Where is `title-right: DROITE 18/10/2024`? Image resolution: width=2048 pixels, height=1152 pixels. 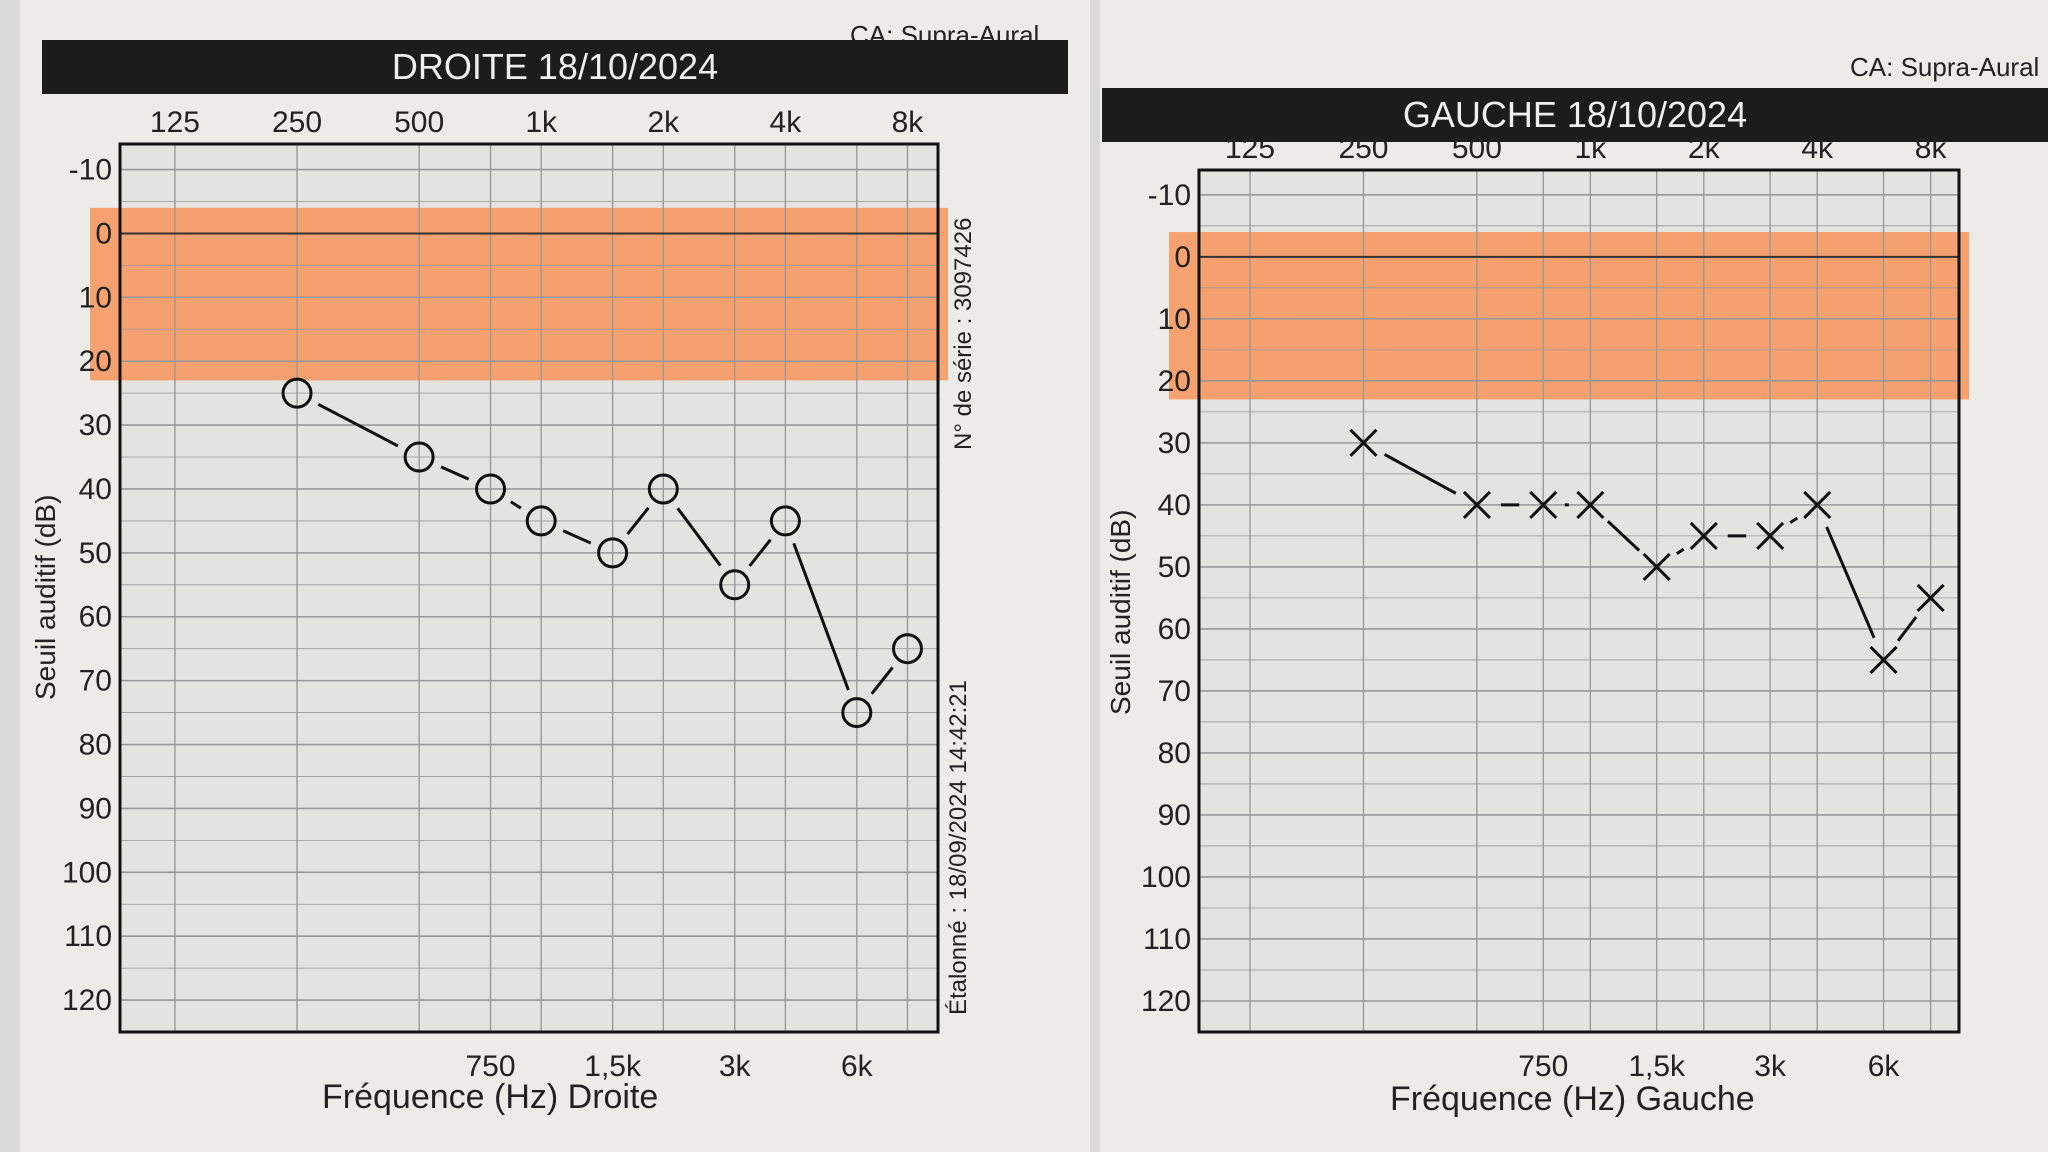
title-right: DROITE 18/10/2024 is located at coordinates (555, 67).